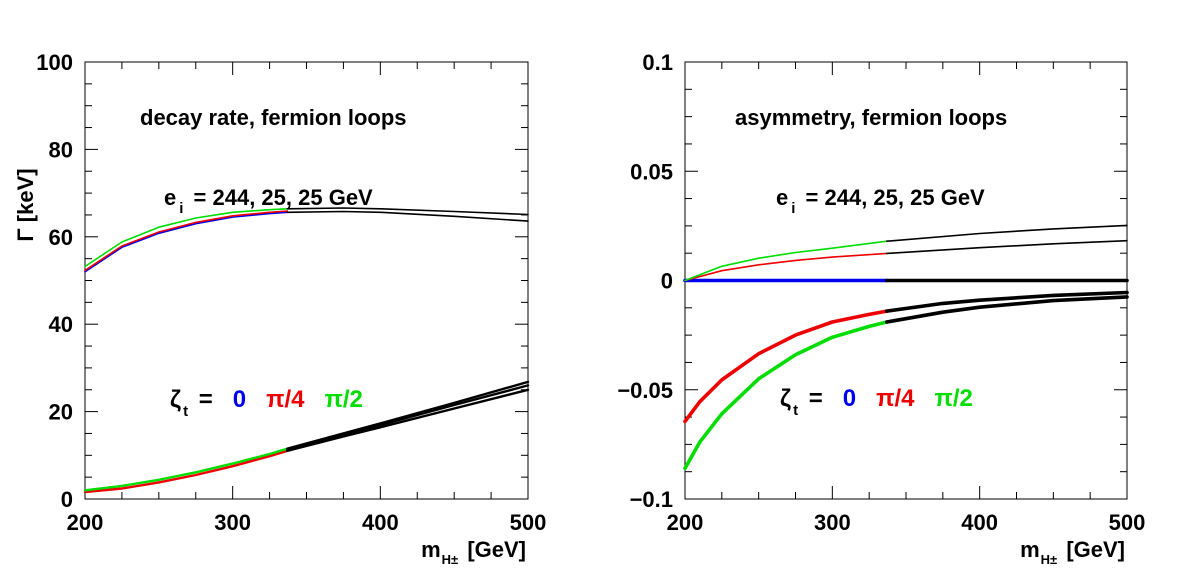 Image resolution: width=1198 pixels, height=575 pixels. I want to click on y-tick-label: 100, so click(54, 62).